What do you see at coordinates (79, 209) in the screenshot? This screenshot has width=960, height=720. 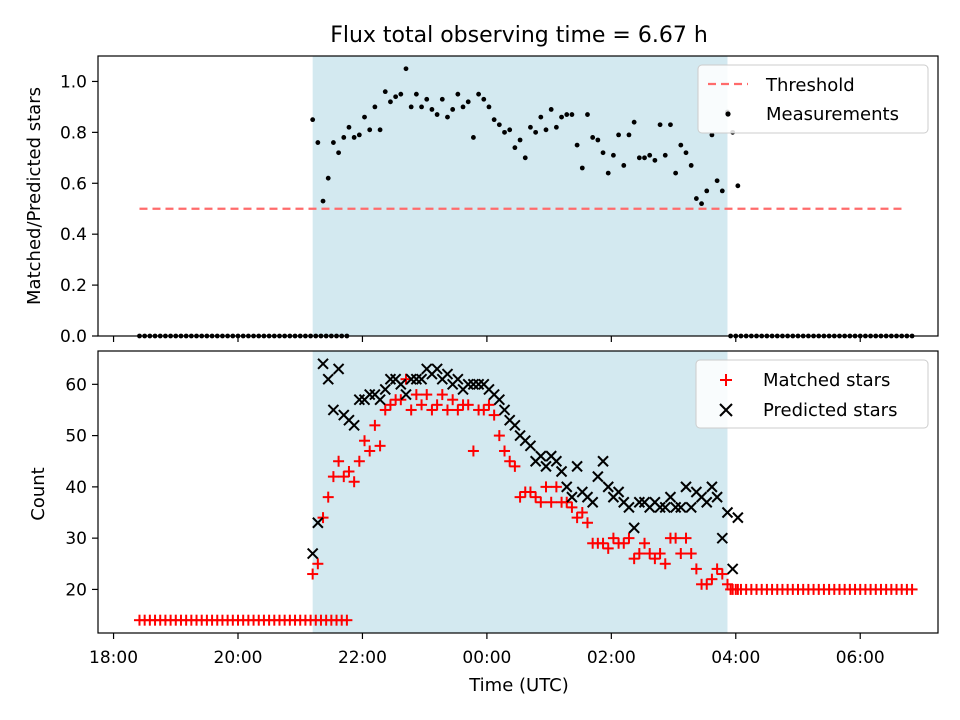 I see `top-y-axis-ticks: 0.0 0.2 0.4 0.6 0.8 1.0` at bounding box center [79, 209].